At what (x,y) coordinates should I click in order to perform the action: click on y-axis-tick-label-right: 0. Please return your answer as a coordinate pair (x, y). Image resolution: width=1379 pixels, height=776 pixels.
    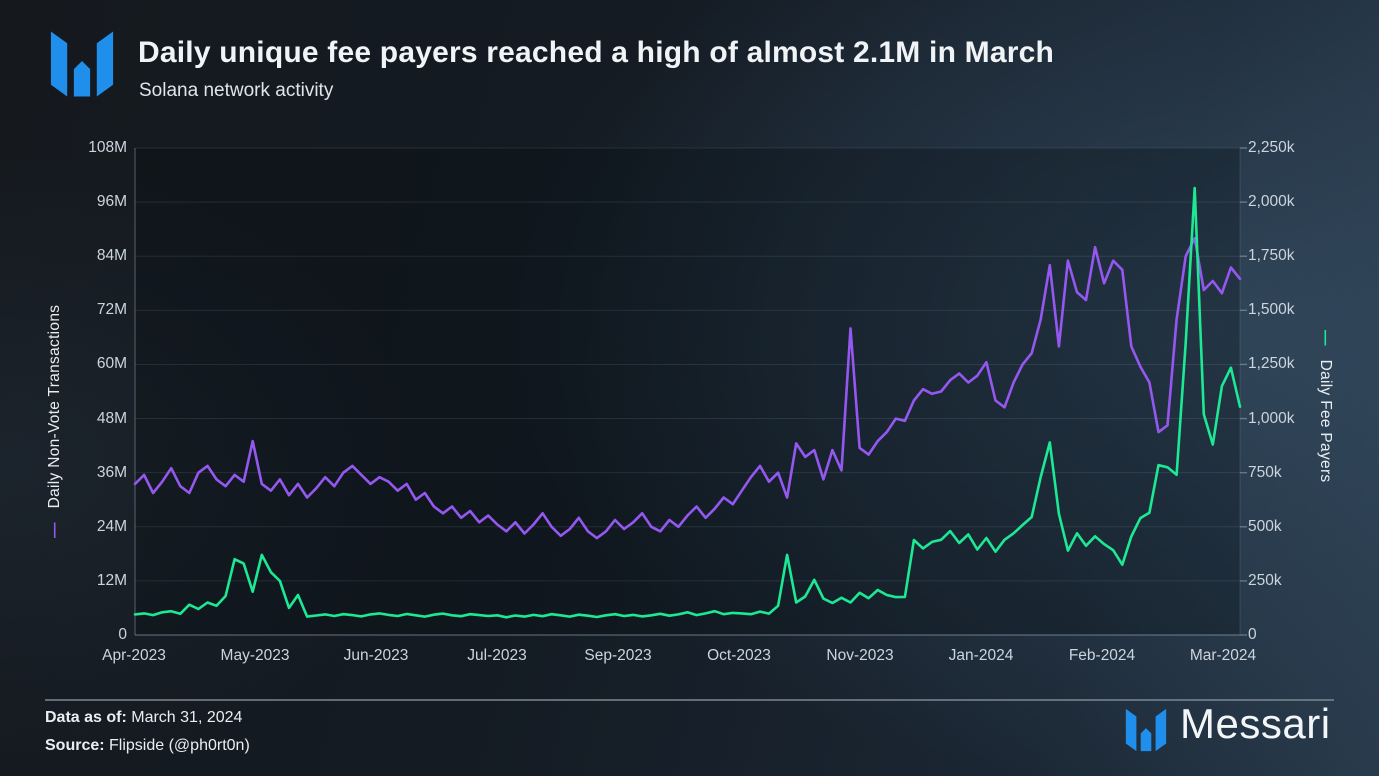
    Looking at the image, I should click on (1252, 634).